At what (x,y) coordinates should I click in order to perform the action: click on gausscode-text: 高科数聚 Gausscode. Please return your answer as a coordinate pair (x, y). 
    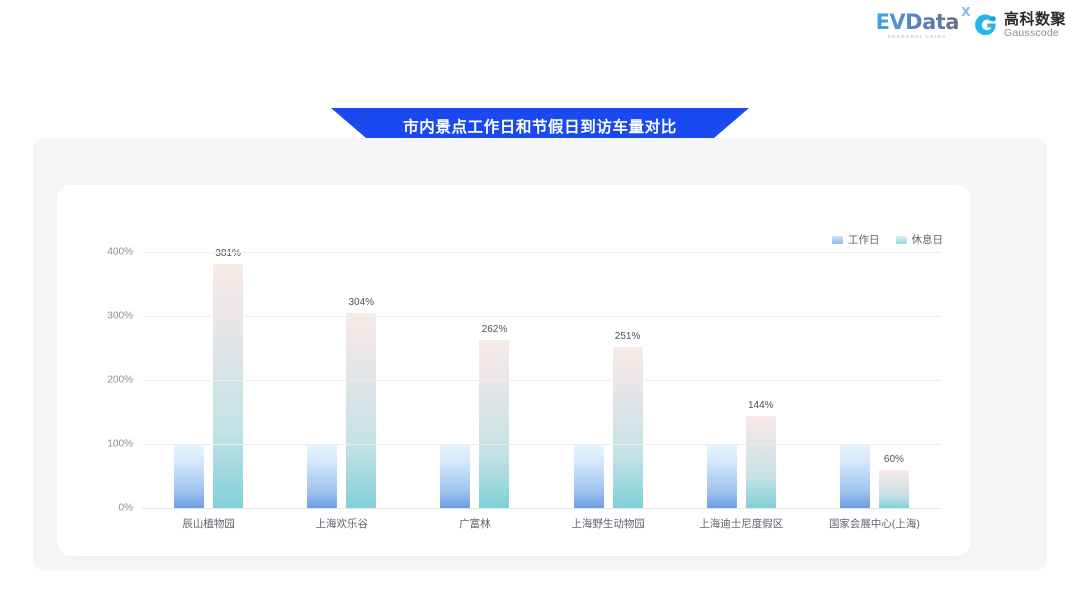
    Looking at the image, I should click on (1035, 25).